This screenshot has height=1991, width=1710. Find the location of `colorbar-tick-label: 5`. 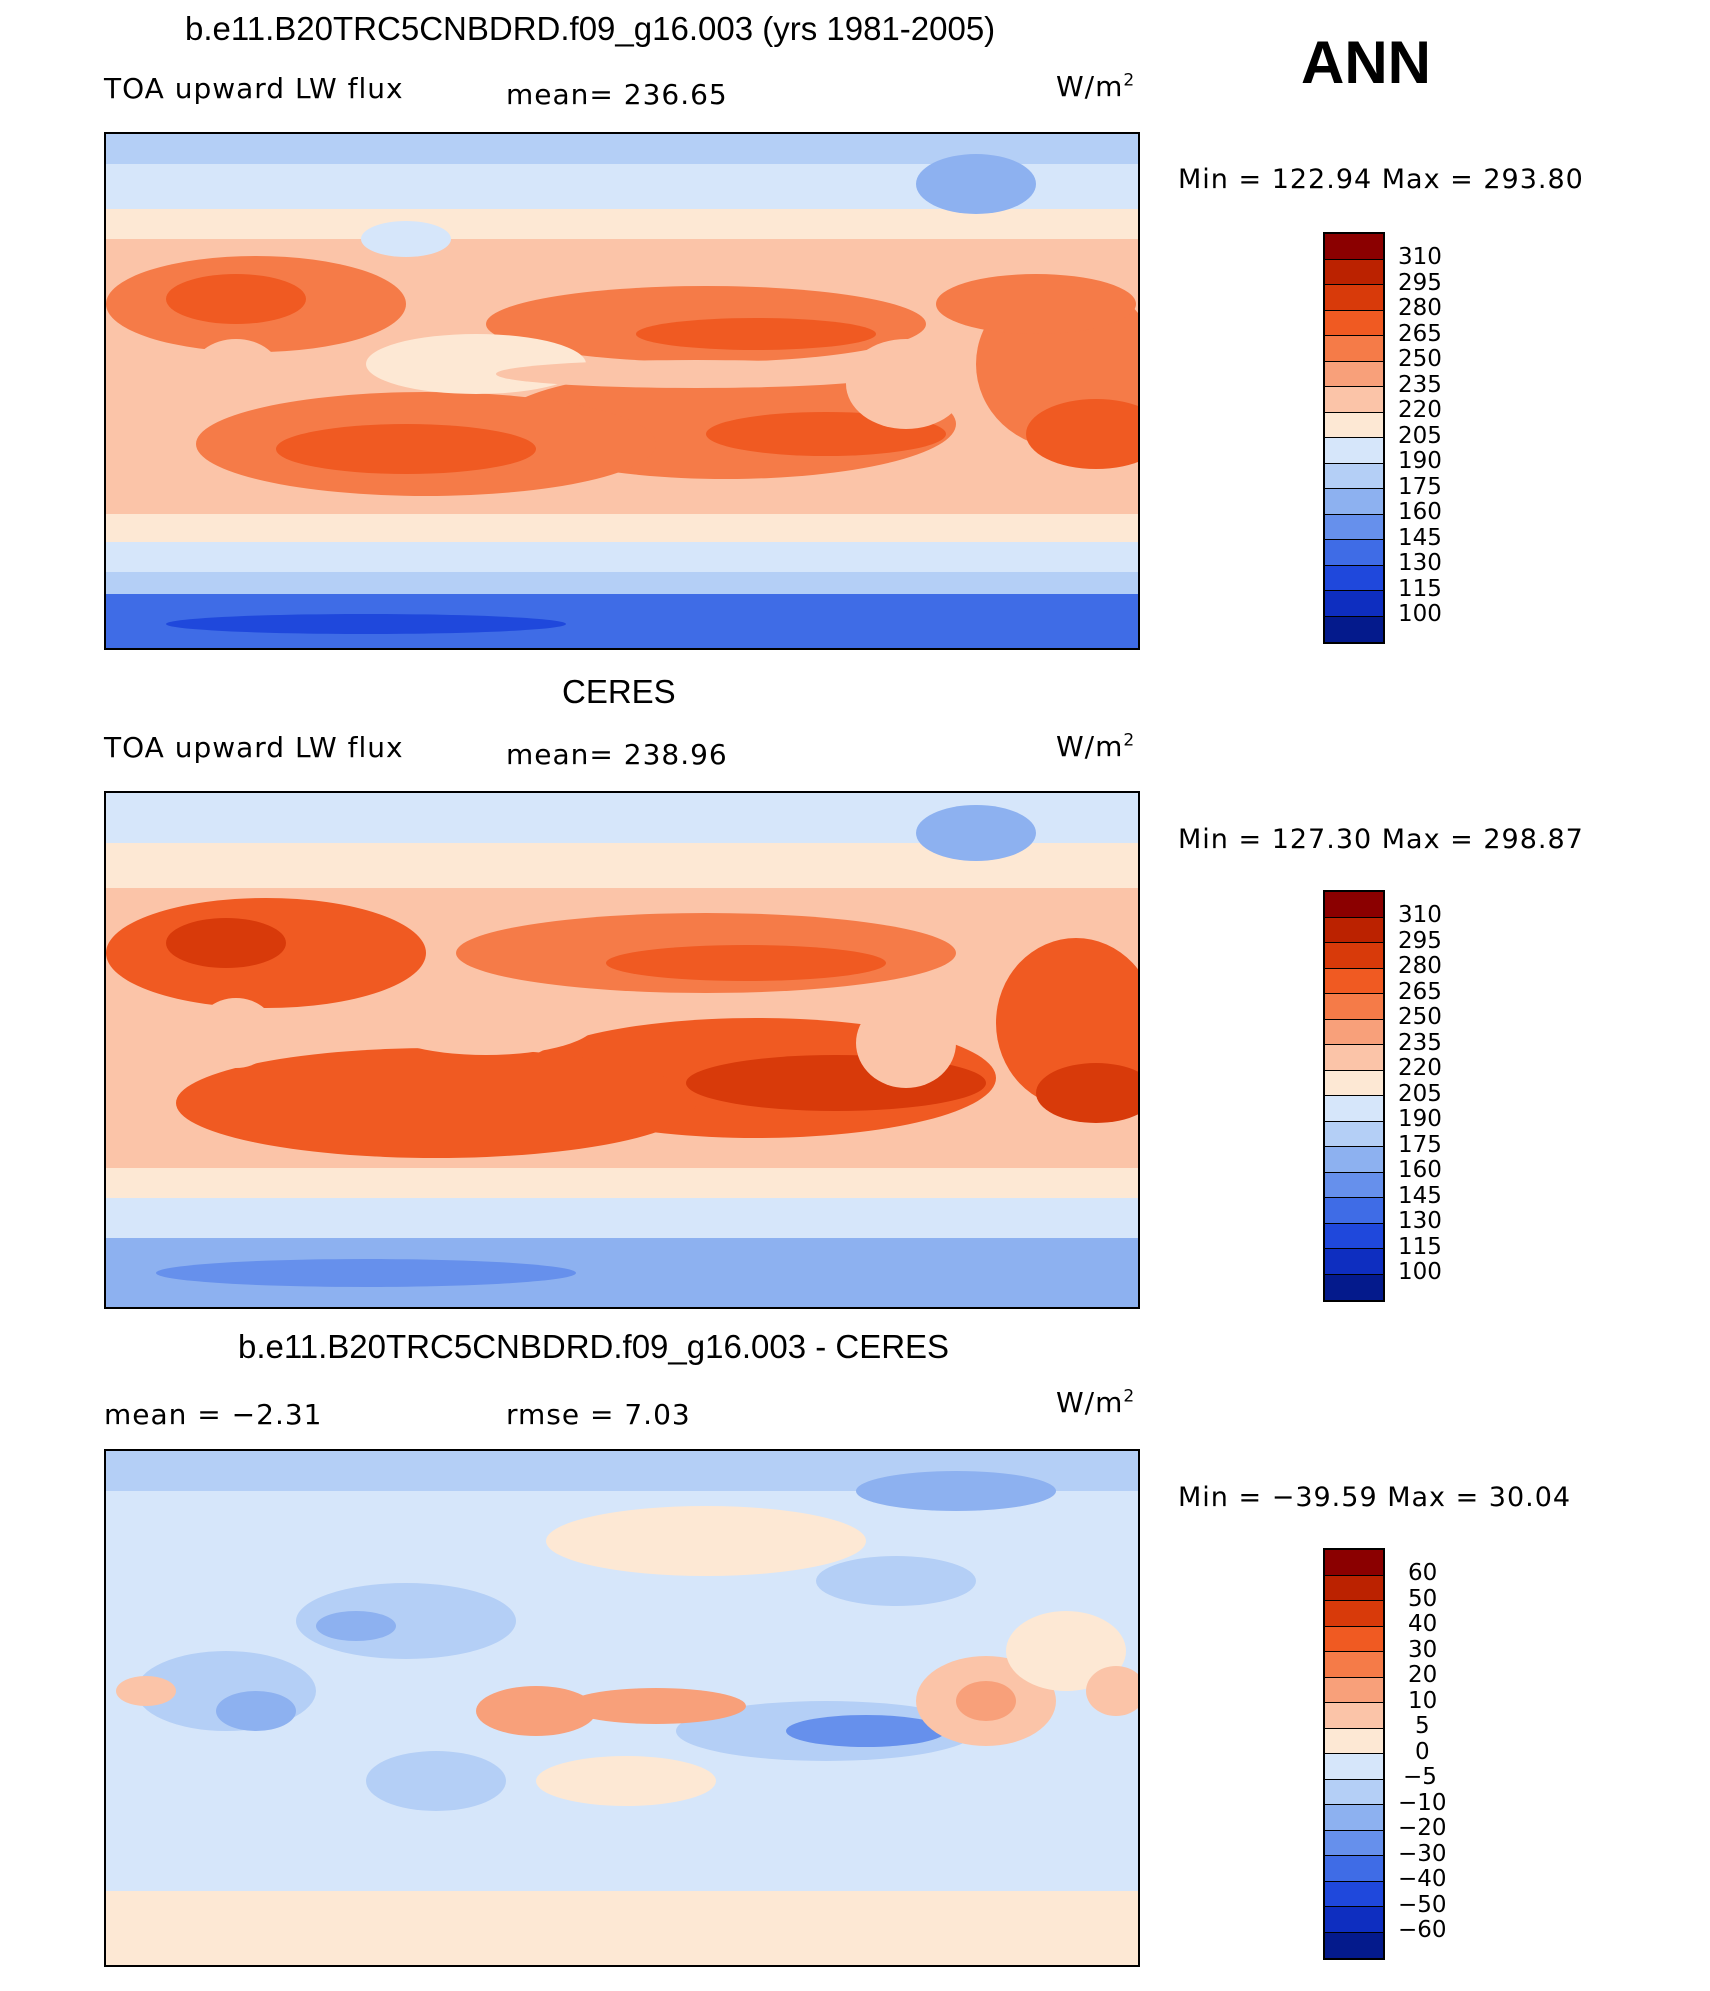

colorbar-tick-label: 5 is located at coordinates (1422, 1726).